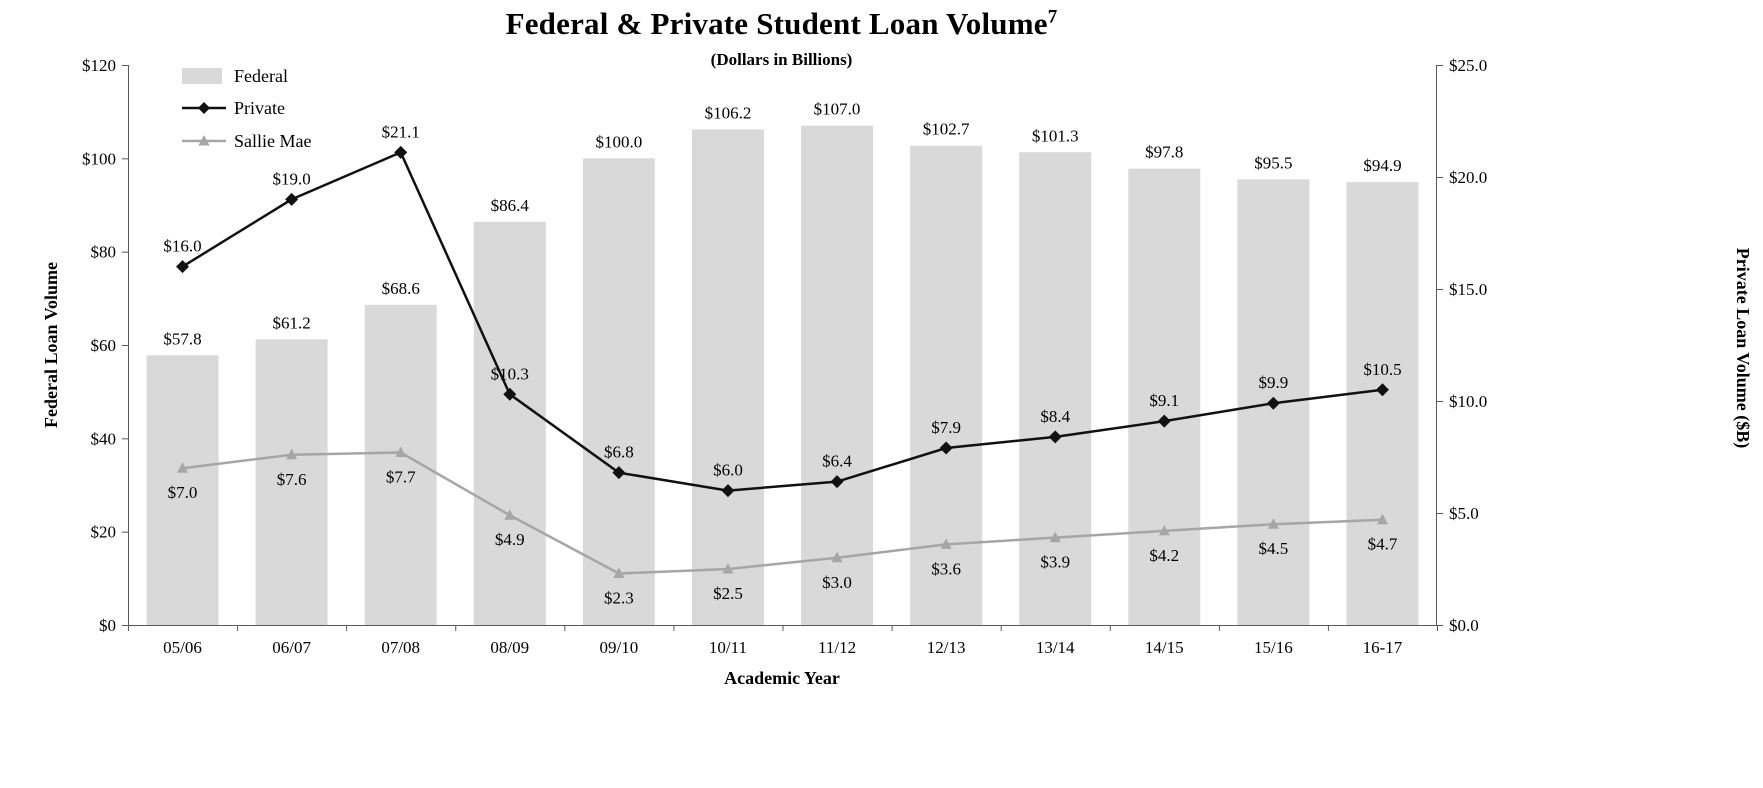 The height and width of the screenshot is (788, 1763). Describe the element at coordinates (1468, 177) in the screenshot. I see `right-tick-label: $20.0` at that location.